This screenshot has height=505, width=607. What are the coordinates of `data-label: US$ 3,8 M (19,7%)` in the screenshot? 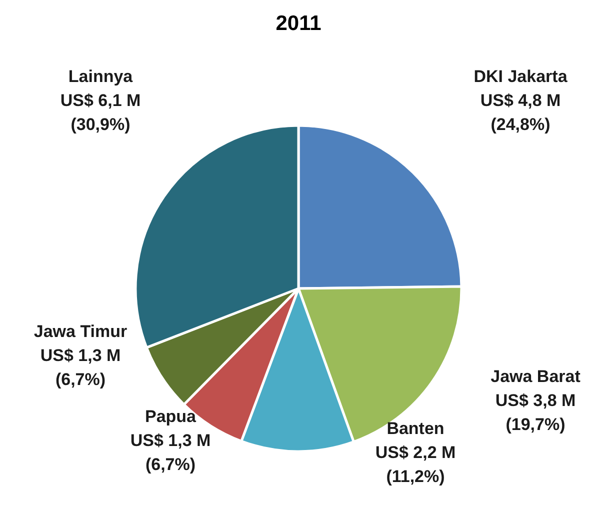 It's located at (535, 412).